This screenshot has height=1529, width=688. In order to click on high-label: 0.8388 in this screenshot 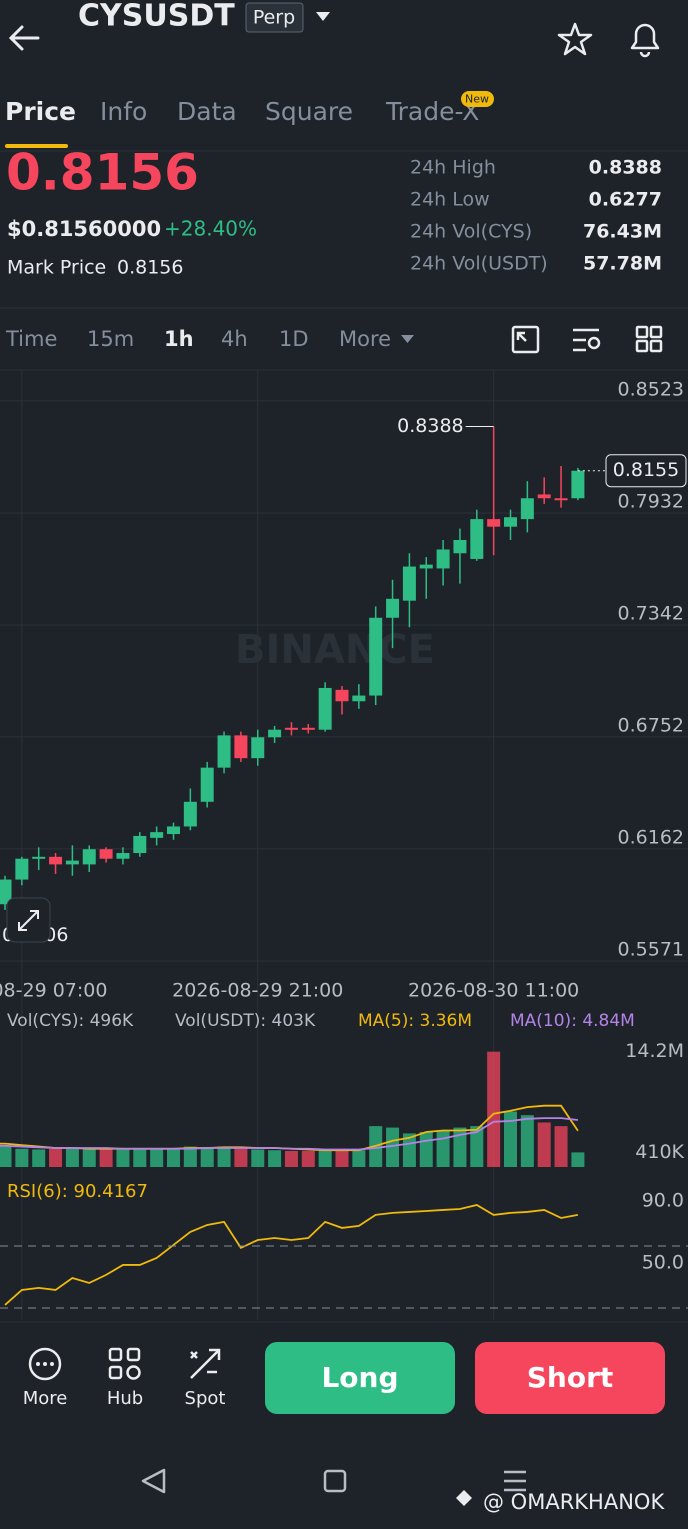, I will do `click(430, 426)`.